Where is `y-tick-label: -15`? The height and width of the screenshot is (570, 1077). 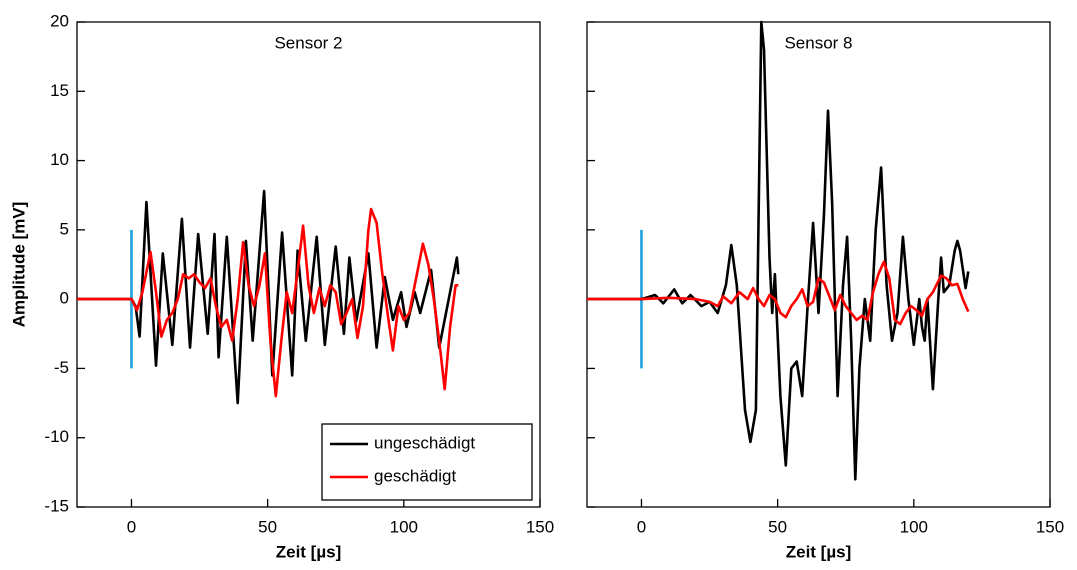
y-tick-label: -15 is located at coordinates (56, 505).